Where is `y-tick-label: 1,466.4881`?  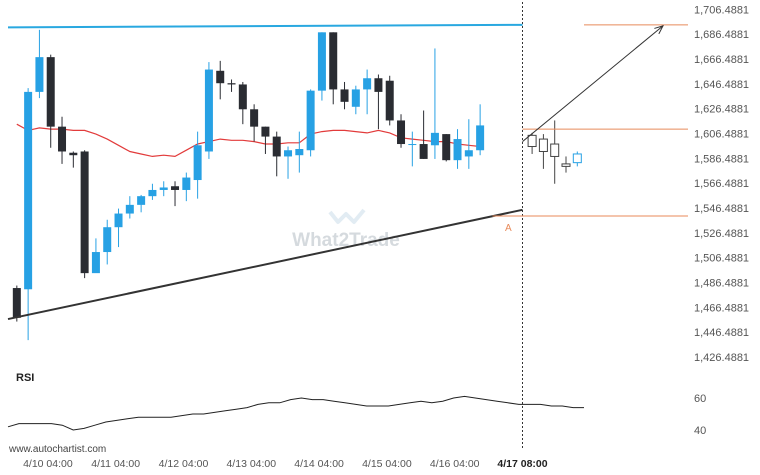 y-tick-label: 1,466.4881 is located at coordinates (721, 308).